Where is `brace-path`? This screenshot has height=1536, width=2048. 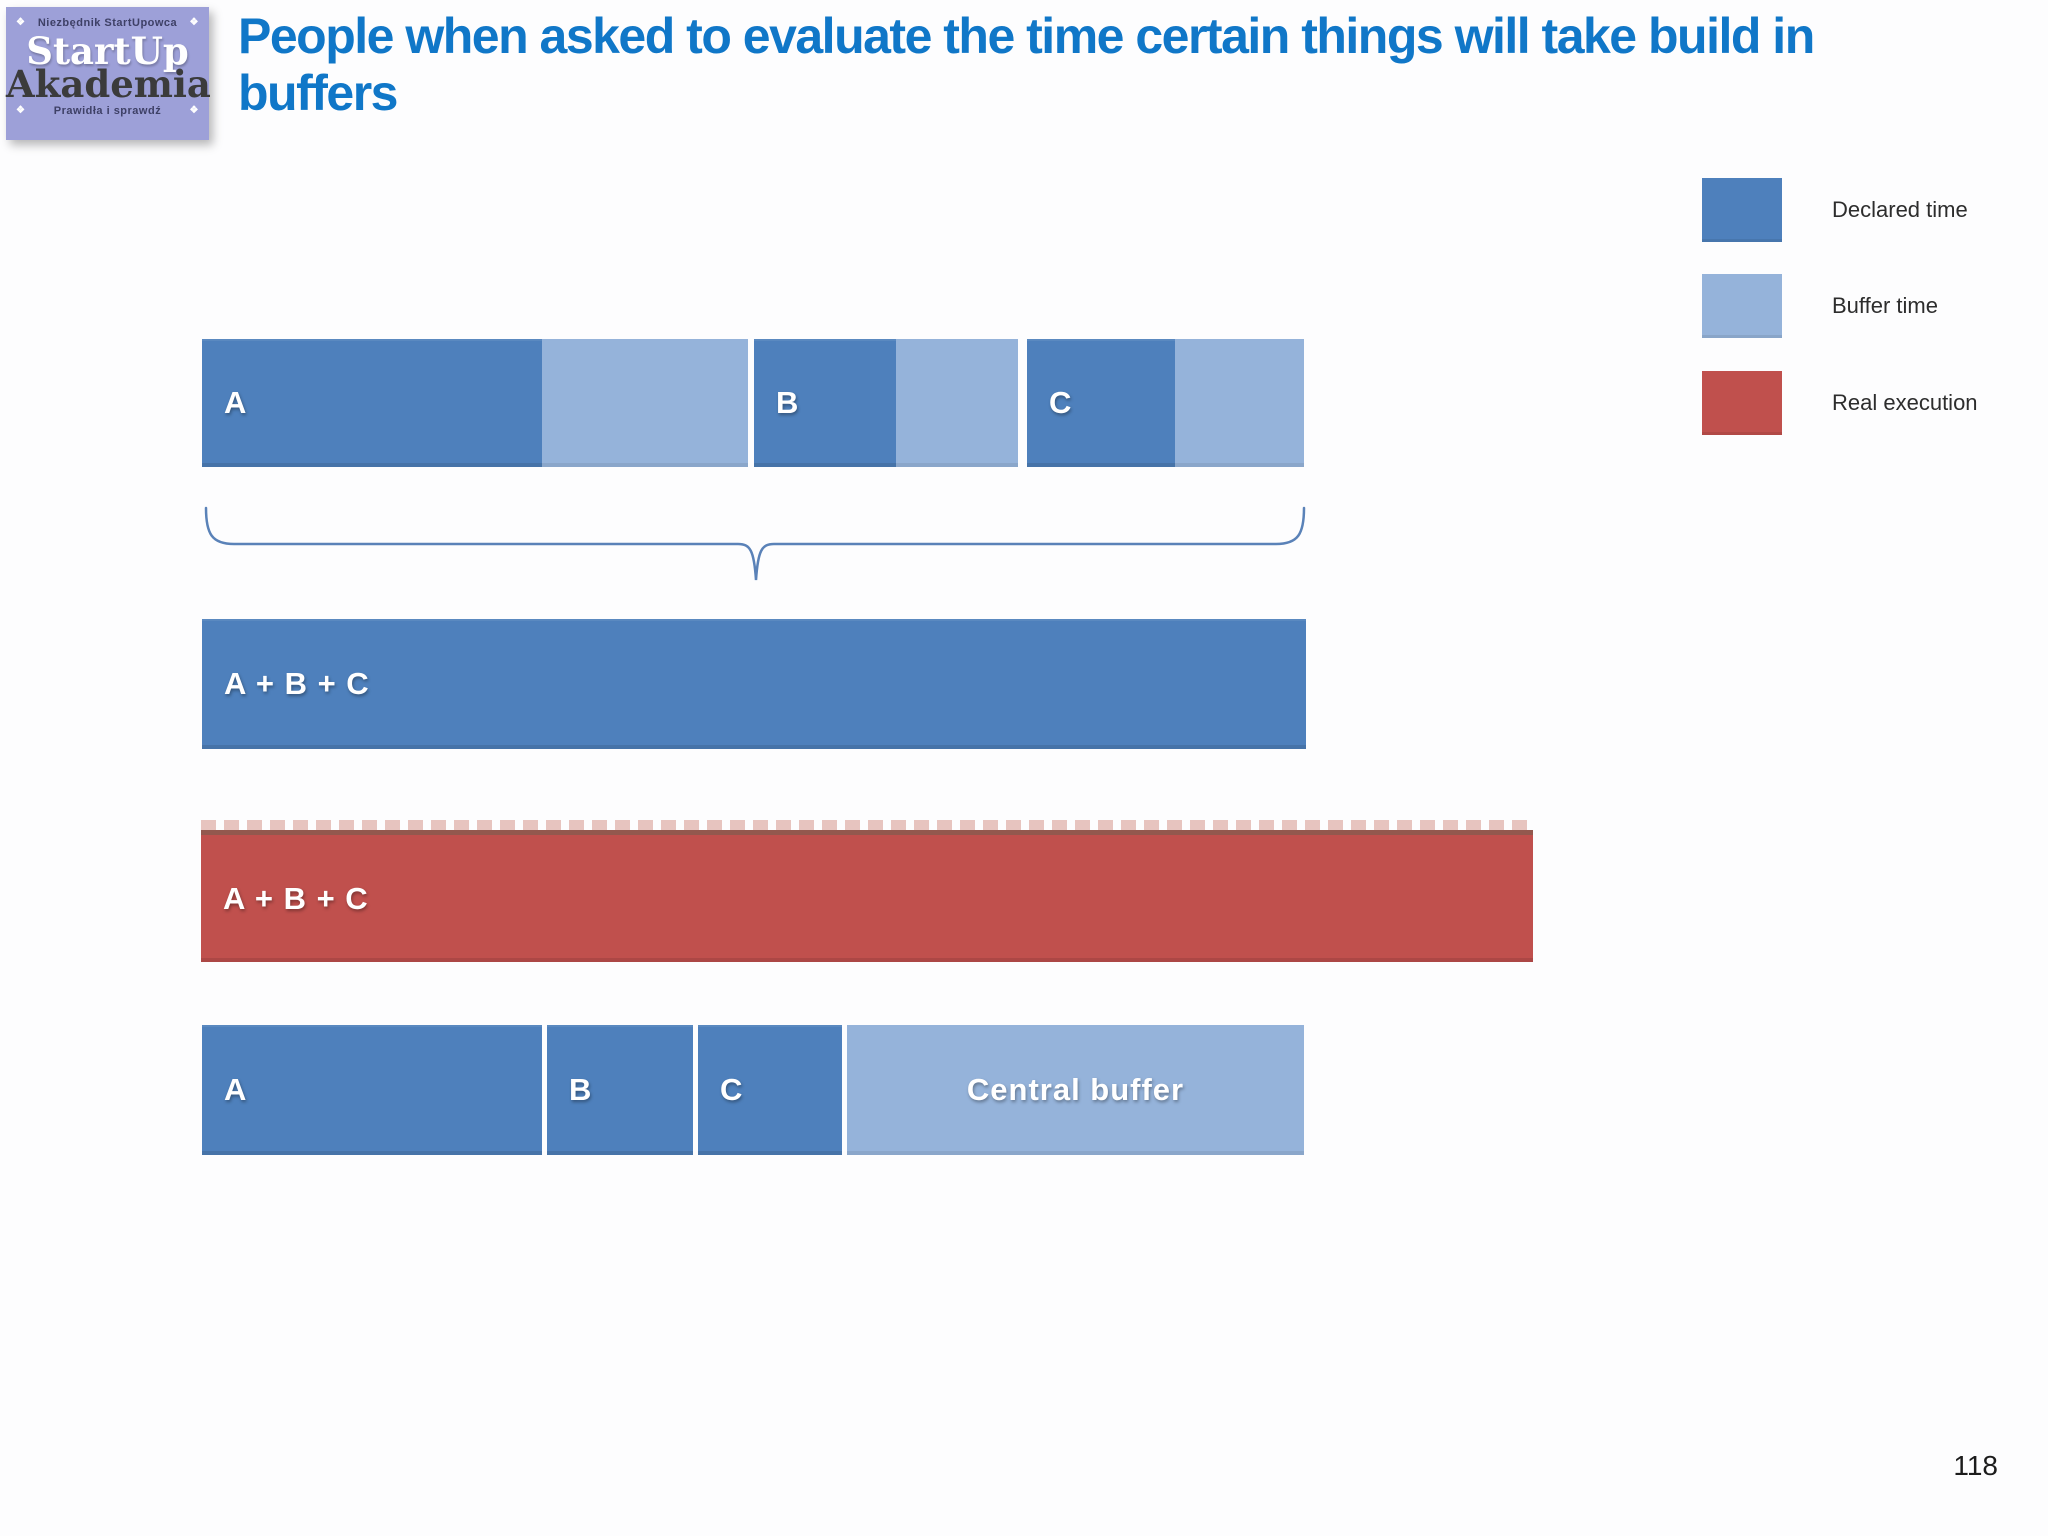
brace-path is located at coordinates (755, 543).